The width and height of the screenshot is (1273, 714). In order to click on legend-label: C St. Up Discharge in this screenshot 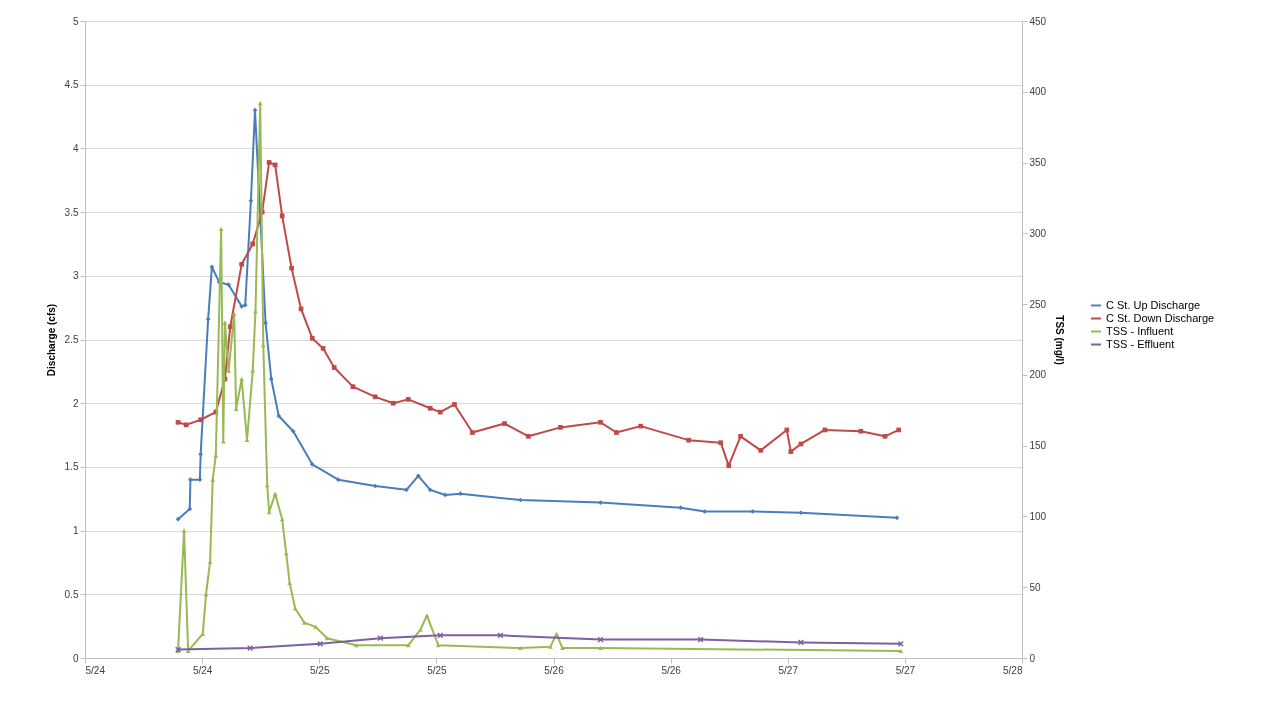, I will do `click(1153, 304)`.